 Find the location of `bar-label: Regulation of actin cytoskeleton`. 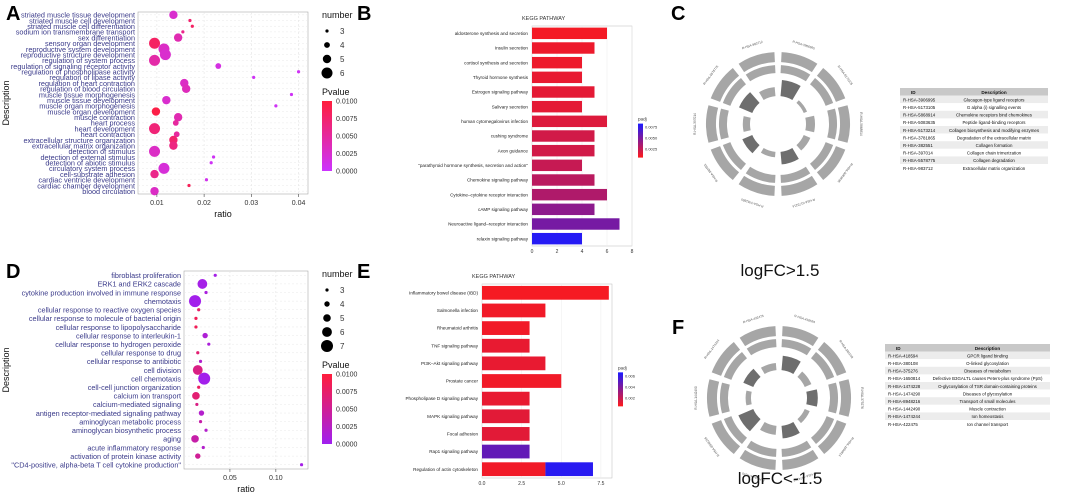

bar-label: Regulation of actin cytoskeleton is located at coordinates (445, 469).